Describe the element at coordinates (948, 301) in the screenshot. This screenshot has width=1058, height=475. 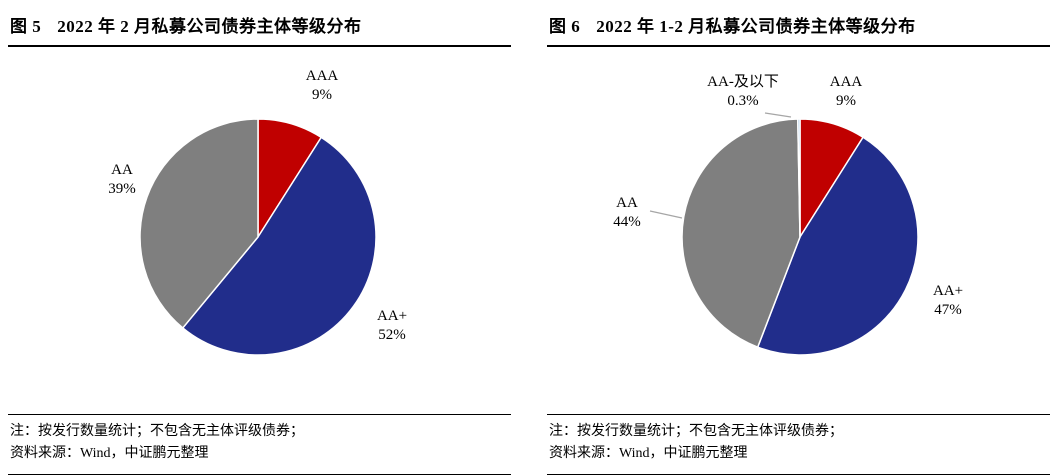
I see `slice-label-aa-plus: AA+ 47%` at that location.